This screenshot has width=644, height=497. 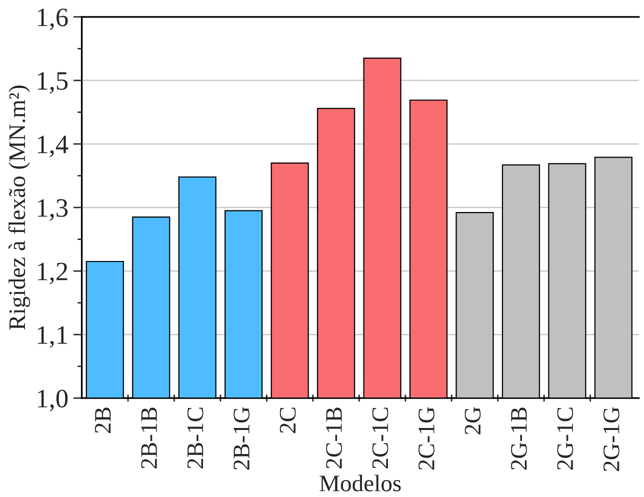 What do you see at coordinates (53, 147) in the screenshot?
I see `y-tick-label: 1,4` at bounding box center [53, 147].